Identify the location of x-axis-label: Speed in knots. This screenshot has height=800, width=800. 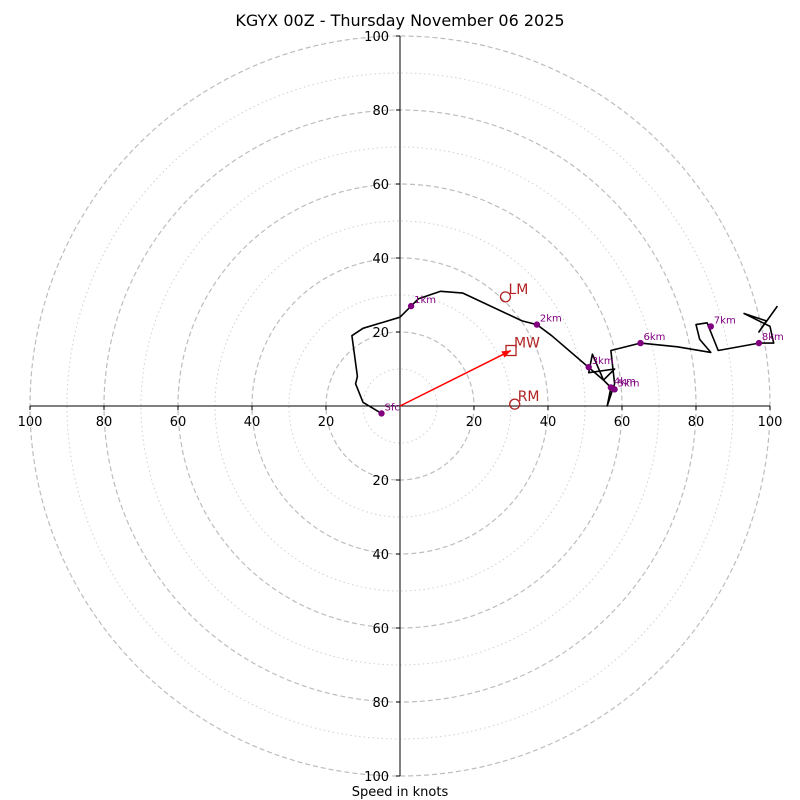
(400, 792).